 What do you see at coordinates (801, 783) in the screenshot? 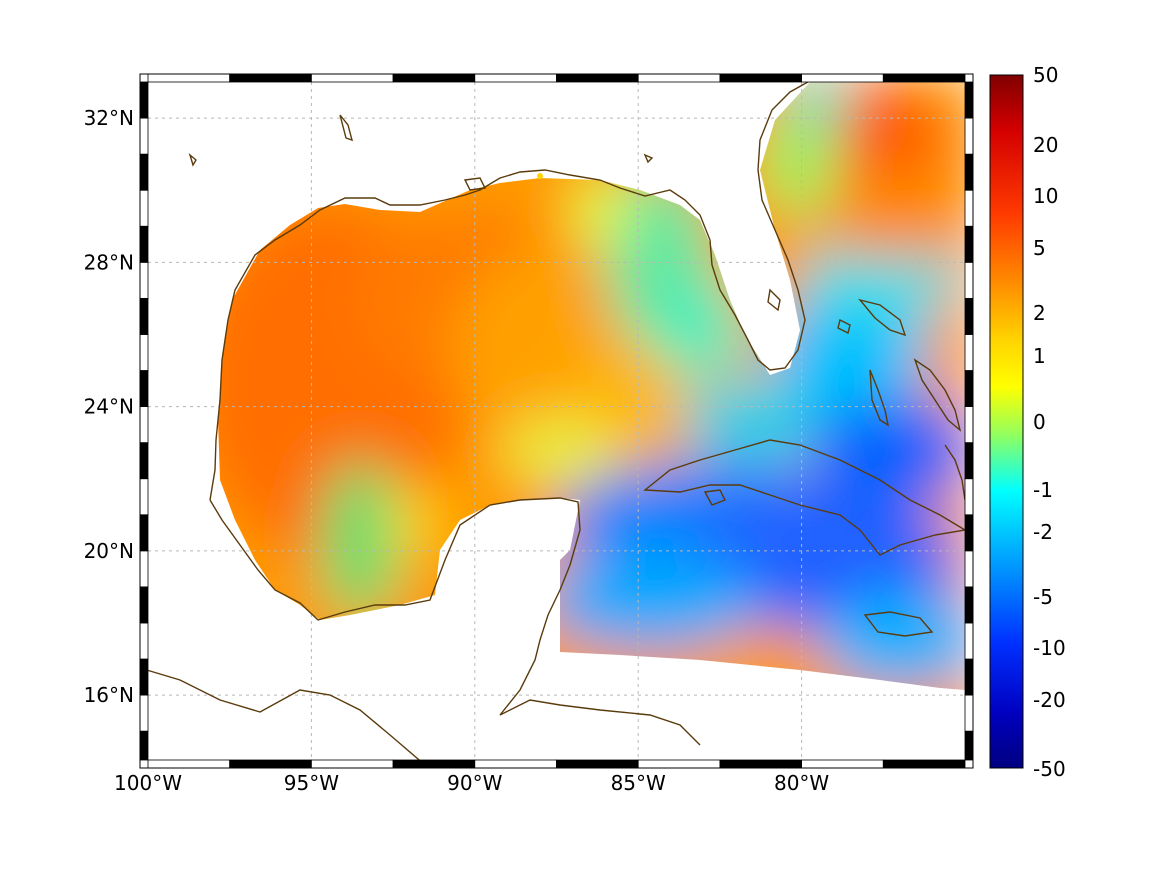
I see `x-tick-label: 80°W` at bounding box center [801, 783].